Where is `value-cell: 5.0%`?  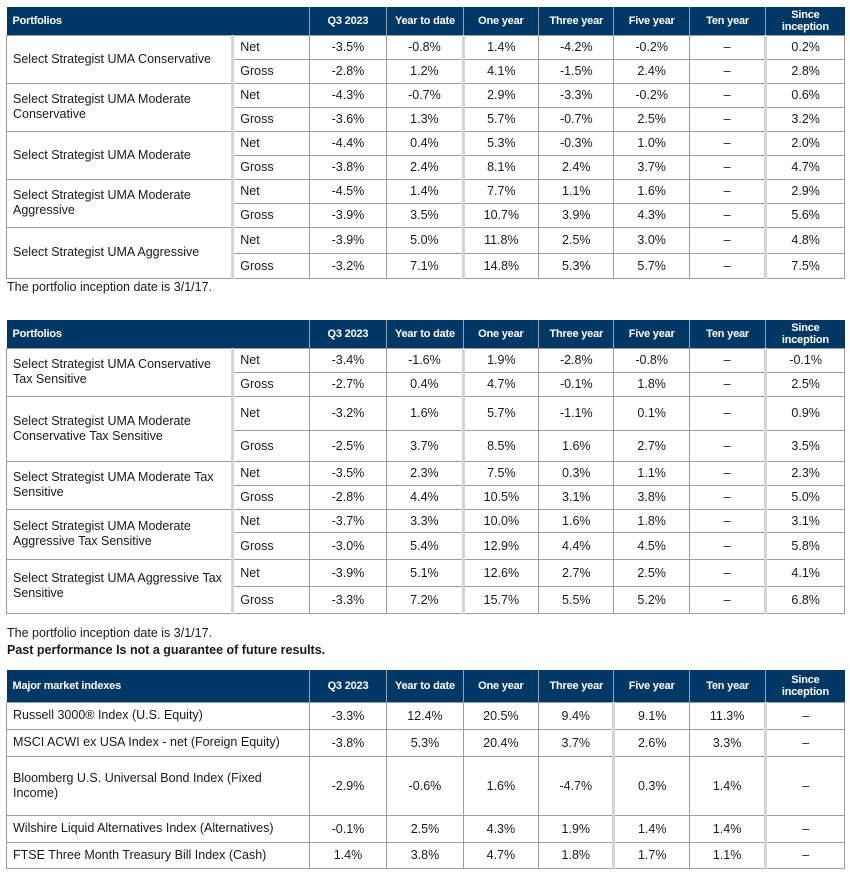
value-cell: 5.0% is located at coordinates (425, 240).